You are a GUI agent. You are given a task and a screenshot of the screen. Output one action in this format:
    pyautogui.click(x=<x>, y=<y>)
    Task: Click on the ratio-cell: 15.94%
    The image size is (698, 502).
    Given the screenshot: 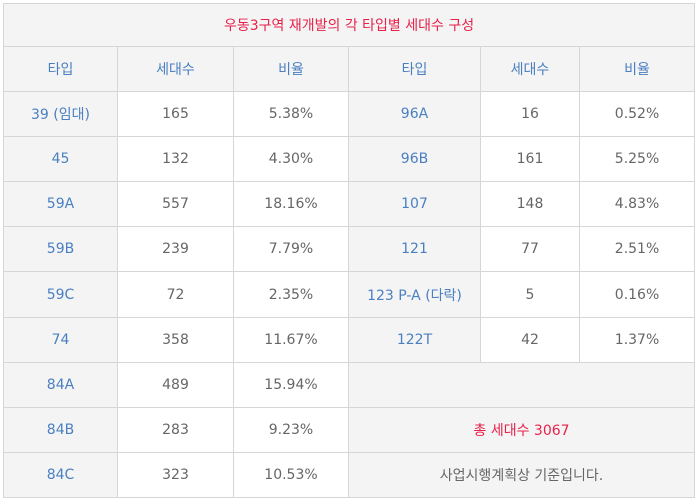 What is the action you would take?
    pyautogui.click(x=291, y=384)
    